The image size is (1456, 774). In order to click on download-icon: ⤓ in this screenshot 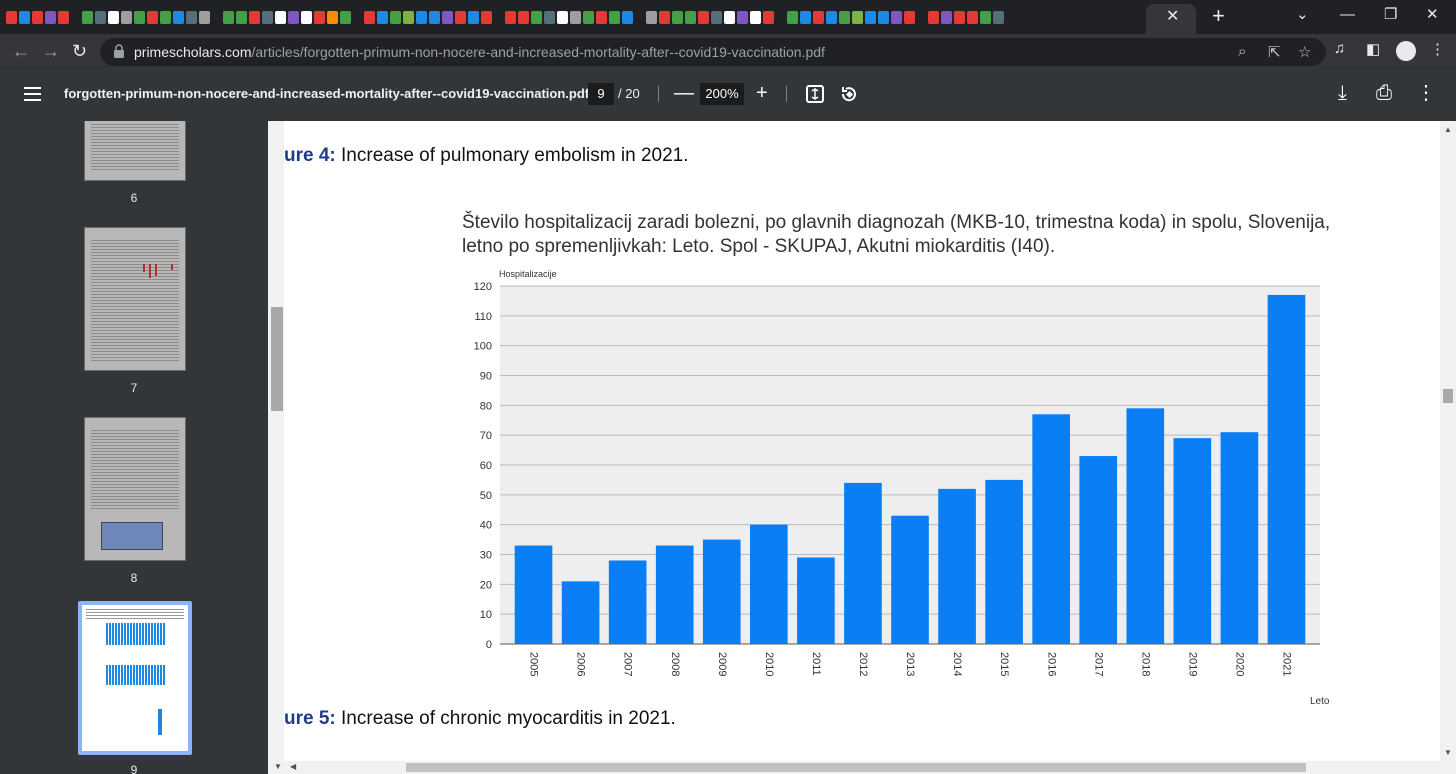, I will do `click(1342, 93)`.